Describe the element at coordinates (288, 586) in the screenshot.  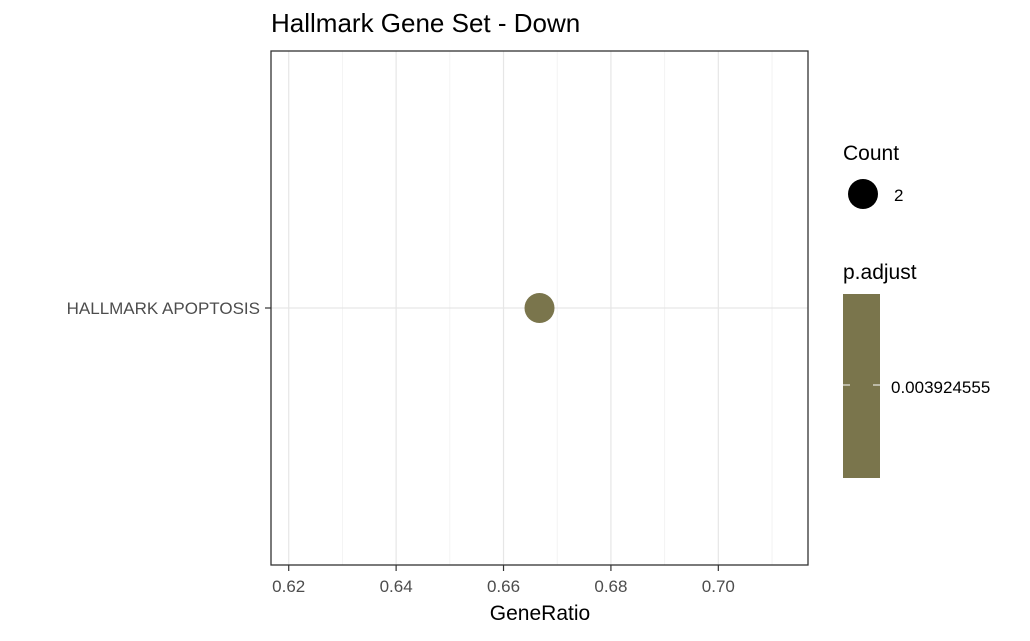
I see `x-tick-label: 0.62` at that location.